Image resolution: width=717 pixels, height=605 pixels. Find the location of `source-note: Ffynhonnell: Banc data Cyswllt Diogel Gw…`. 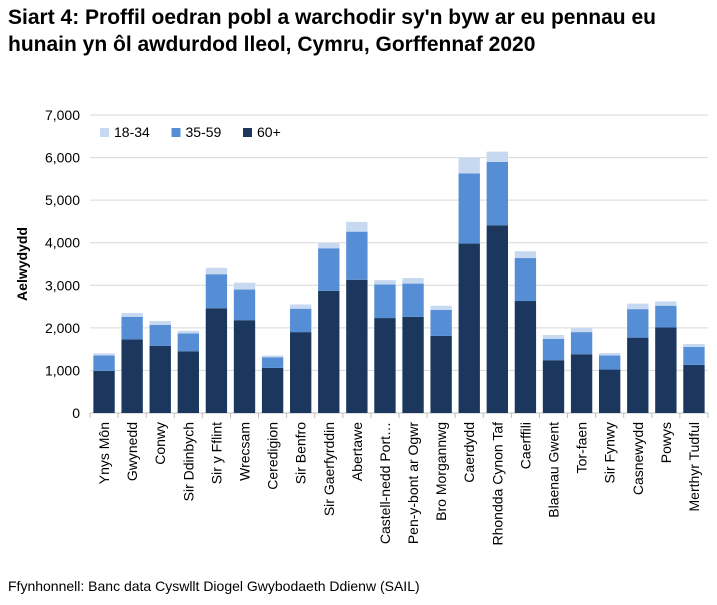

source-note: Ffynhonnell: Banc data Cyswllt Diogel Gw… is located at coordinates (214, 586).